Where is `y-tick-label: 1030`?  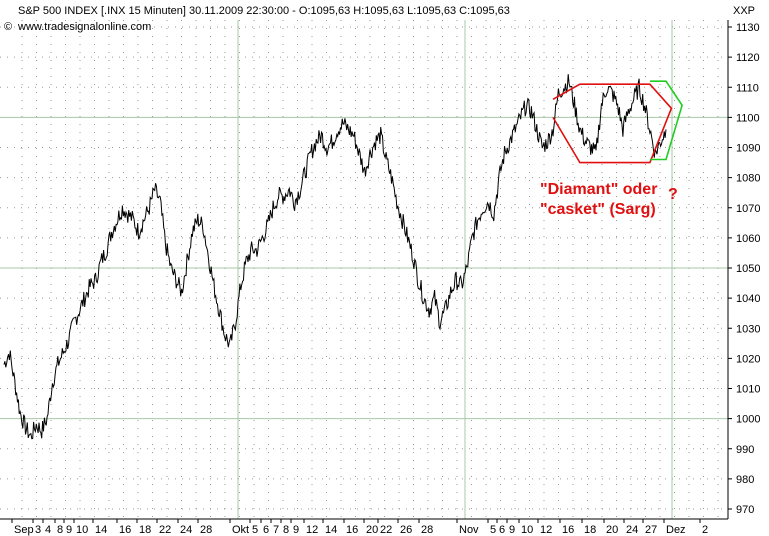
y-tick-label: 1030 is located at coordinates (748, 329).